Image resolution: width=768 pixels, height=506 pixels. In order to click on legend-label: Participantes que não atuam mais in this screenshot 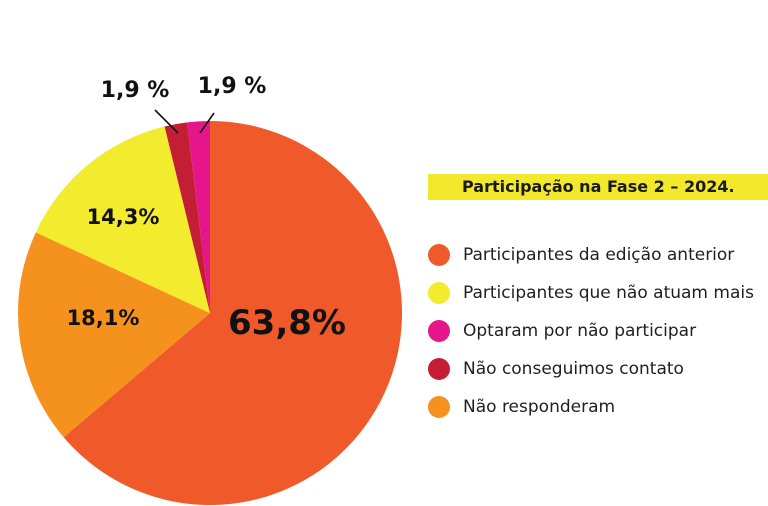, I will do `click(608, 293)`.